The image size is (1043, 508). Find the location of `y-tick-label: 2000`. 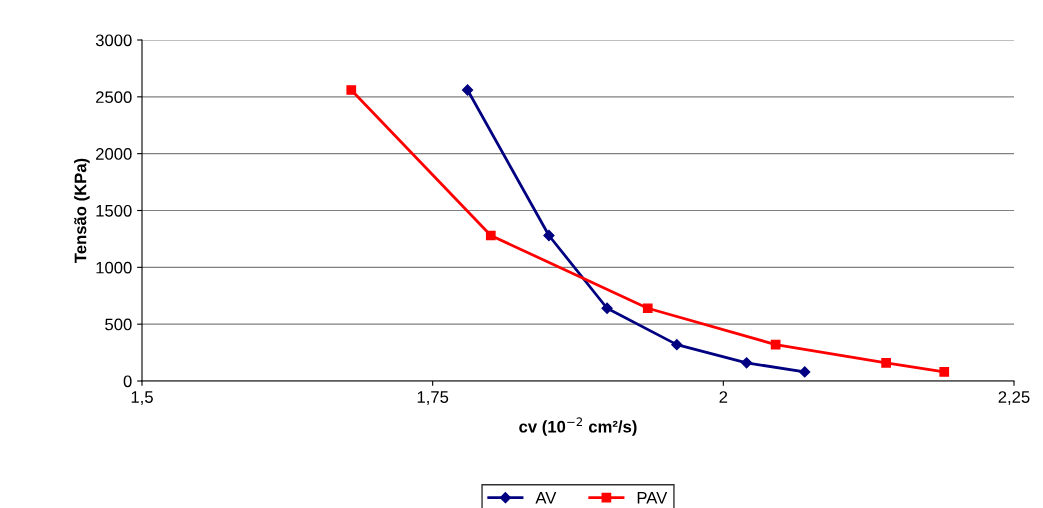

y-tick-label: 2000 is located at coordinates (114, 154).